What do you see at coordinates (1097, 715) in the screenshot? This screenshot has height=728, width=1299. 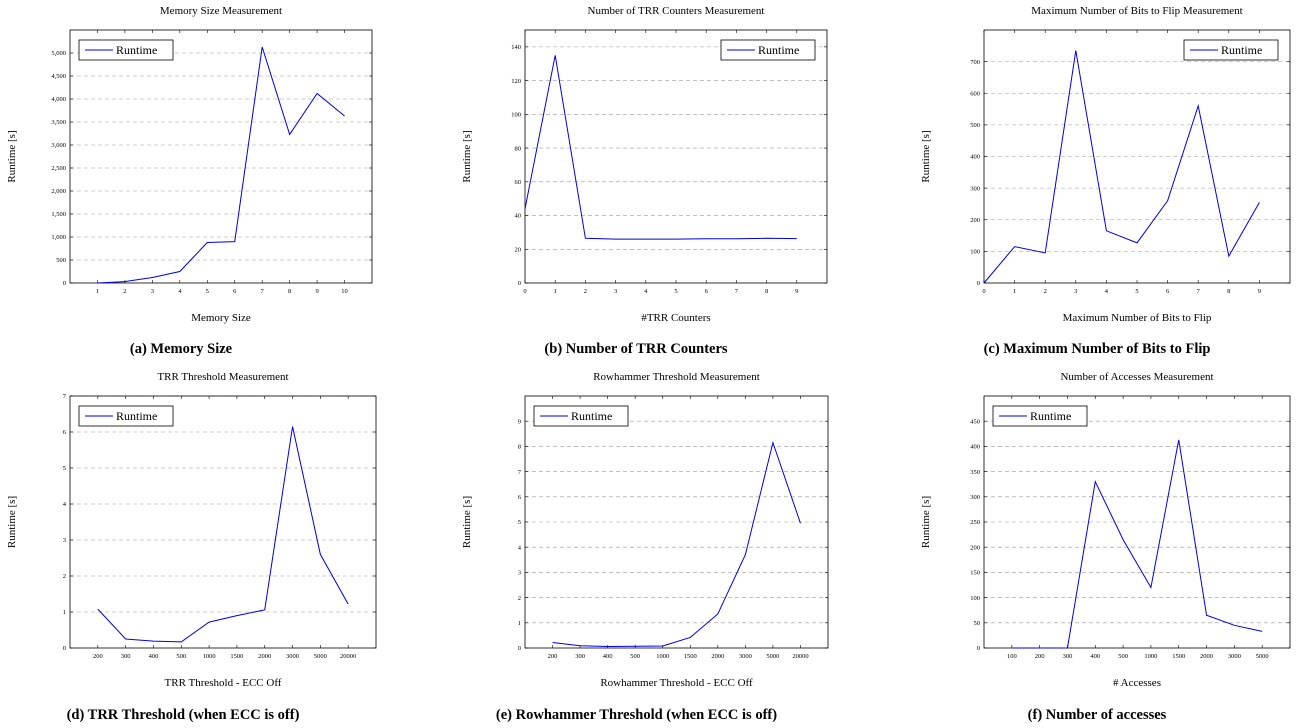 I see `figure-caption: (f) Number of accesses` at bounding box center [1097, 715].